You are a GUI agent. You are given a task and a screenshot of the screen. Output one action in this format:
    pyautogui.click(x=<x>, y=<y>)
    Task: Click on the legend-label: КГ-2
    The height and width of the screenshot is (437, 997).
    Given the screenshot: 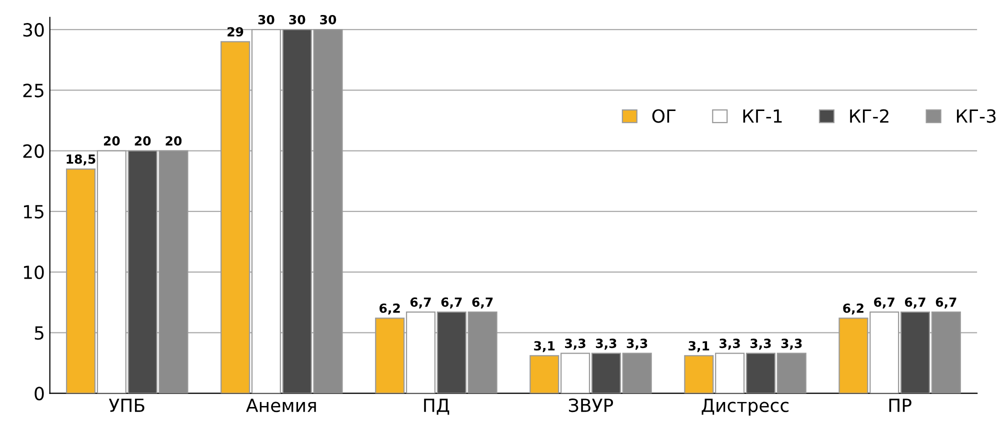 What is the action you would take?
    pyautogui.click(x=869, y=116)
    